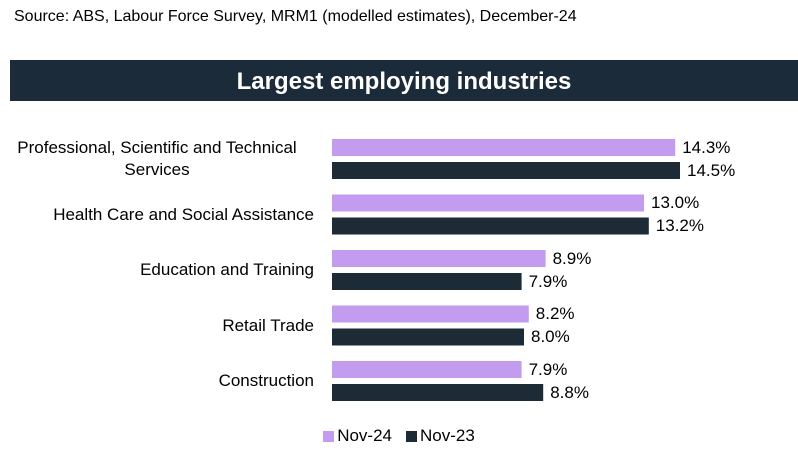 Image resolution: width=798 pixels, height=450 pixels. I want to click on value-label: 13.0%, so click(675, 202).